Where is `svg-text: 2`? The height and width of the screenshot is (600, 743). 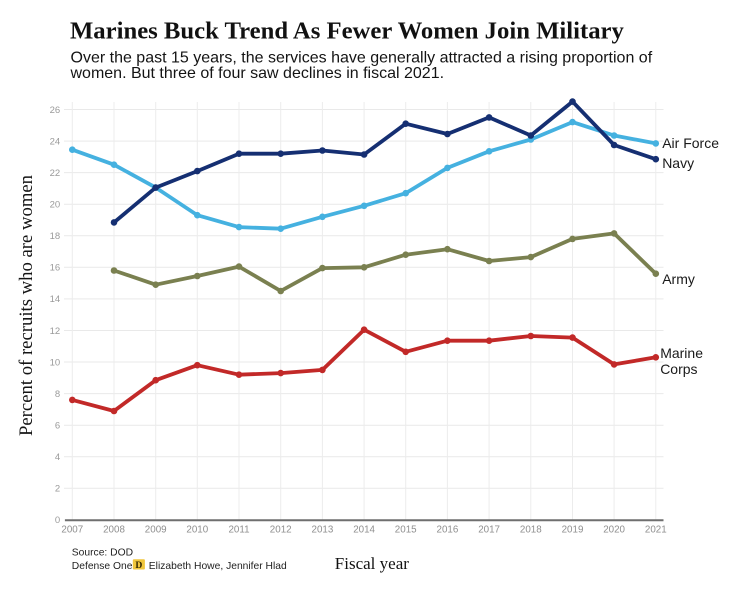 svg-text: 2 is located at coordinates (57, 489).